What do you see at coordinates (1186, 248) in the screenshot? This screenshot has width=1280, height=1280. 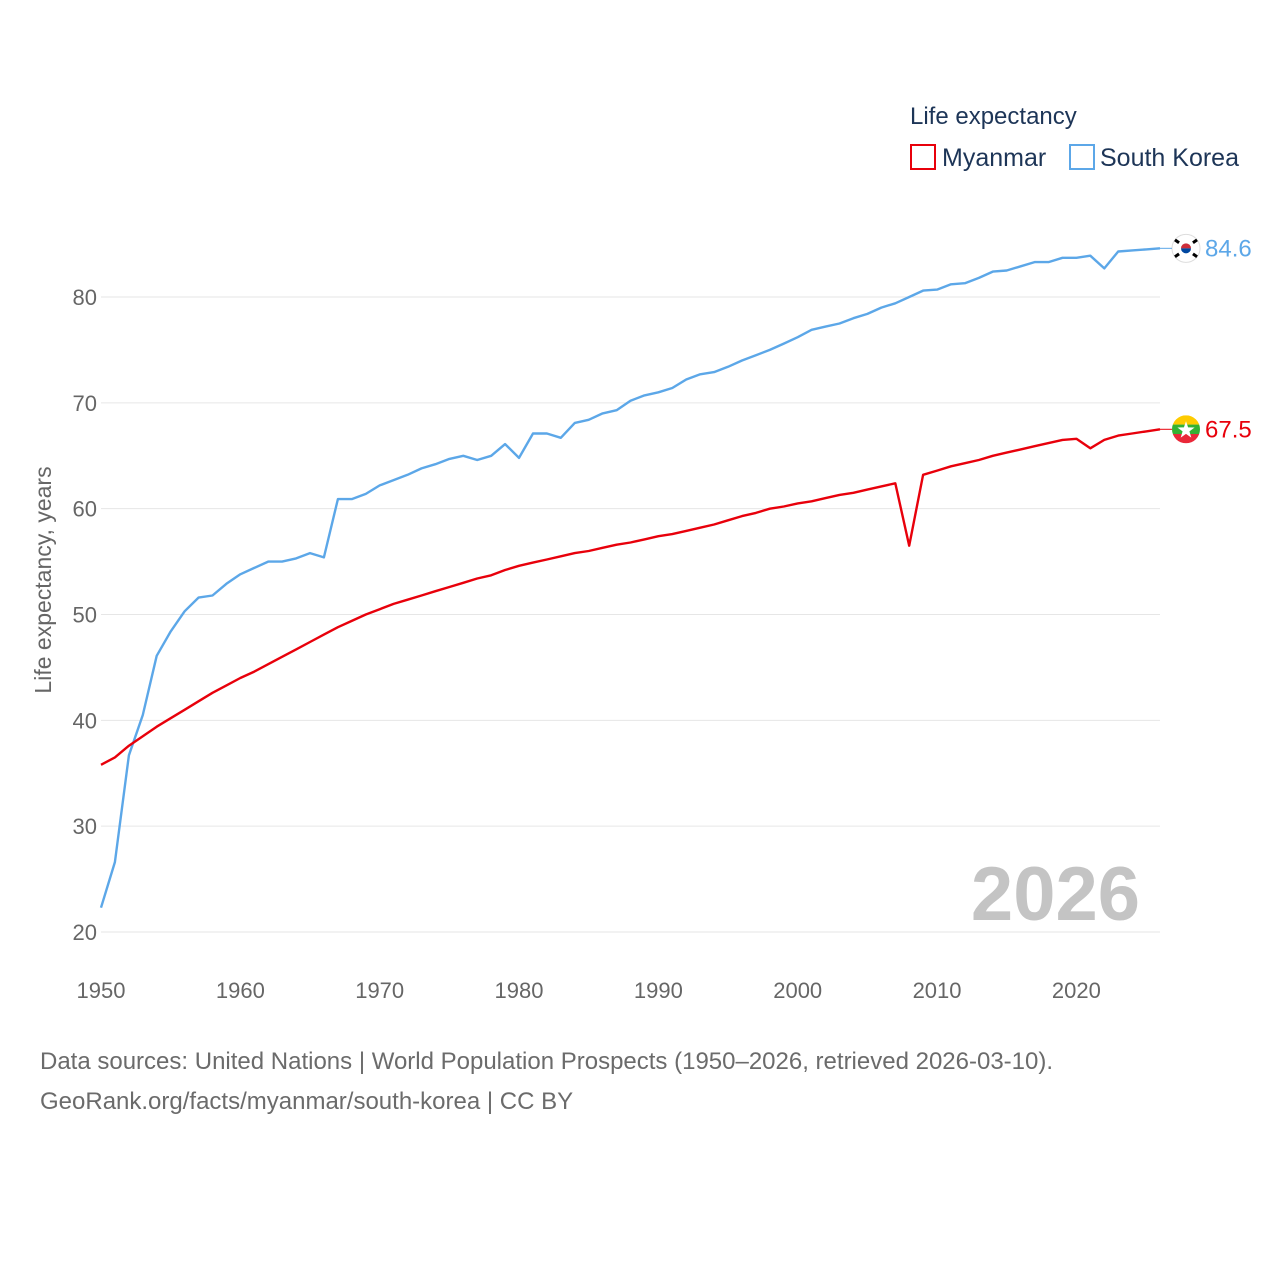 I see `south-korea-flag-icon` at bounding box center [1186, 248].